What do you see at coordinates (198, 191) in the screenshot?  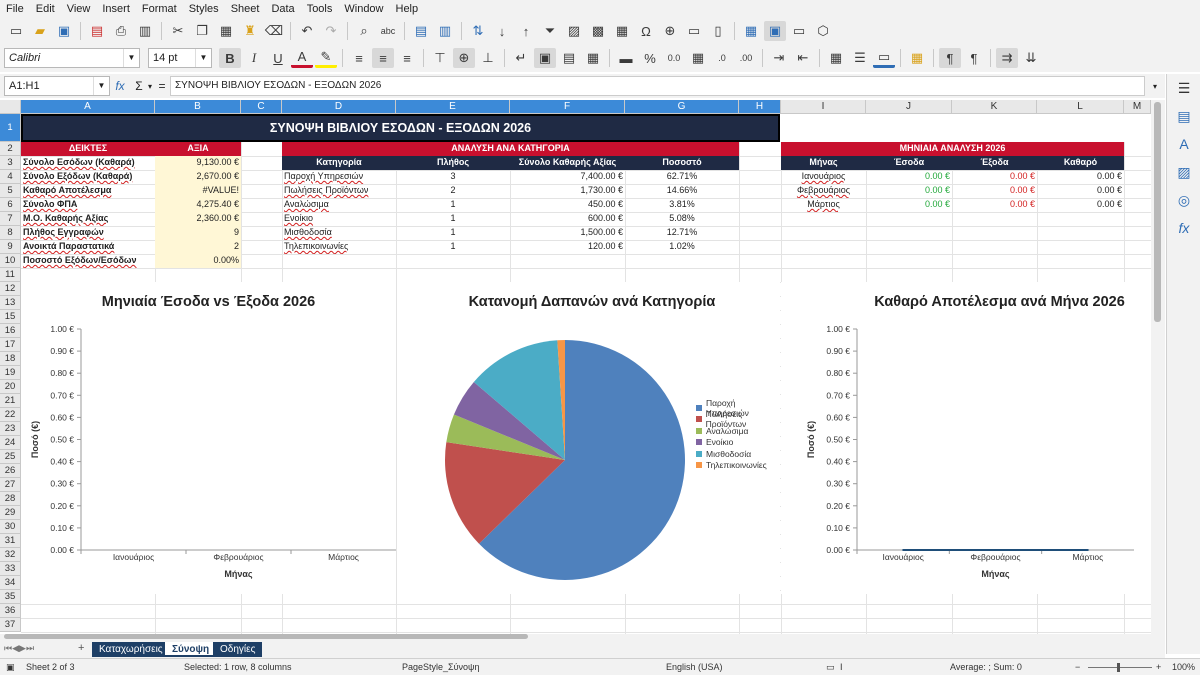 I see `indicator-value: #VALUE!` at bounding box center [198, 191].